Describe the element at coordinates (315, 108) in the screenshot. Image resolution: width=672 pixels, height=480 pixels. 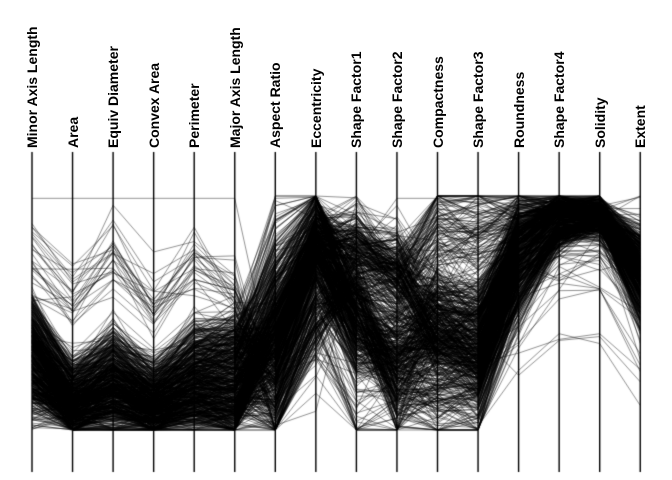
I see `axis-label: Eccentricity` at that location.